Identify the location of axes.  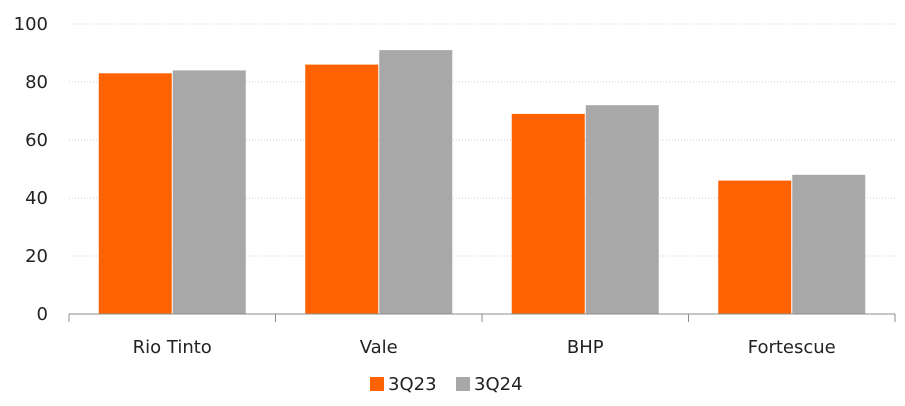
(482, 317).